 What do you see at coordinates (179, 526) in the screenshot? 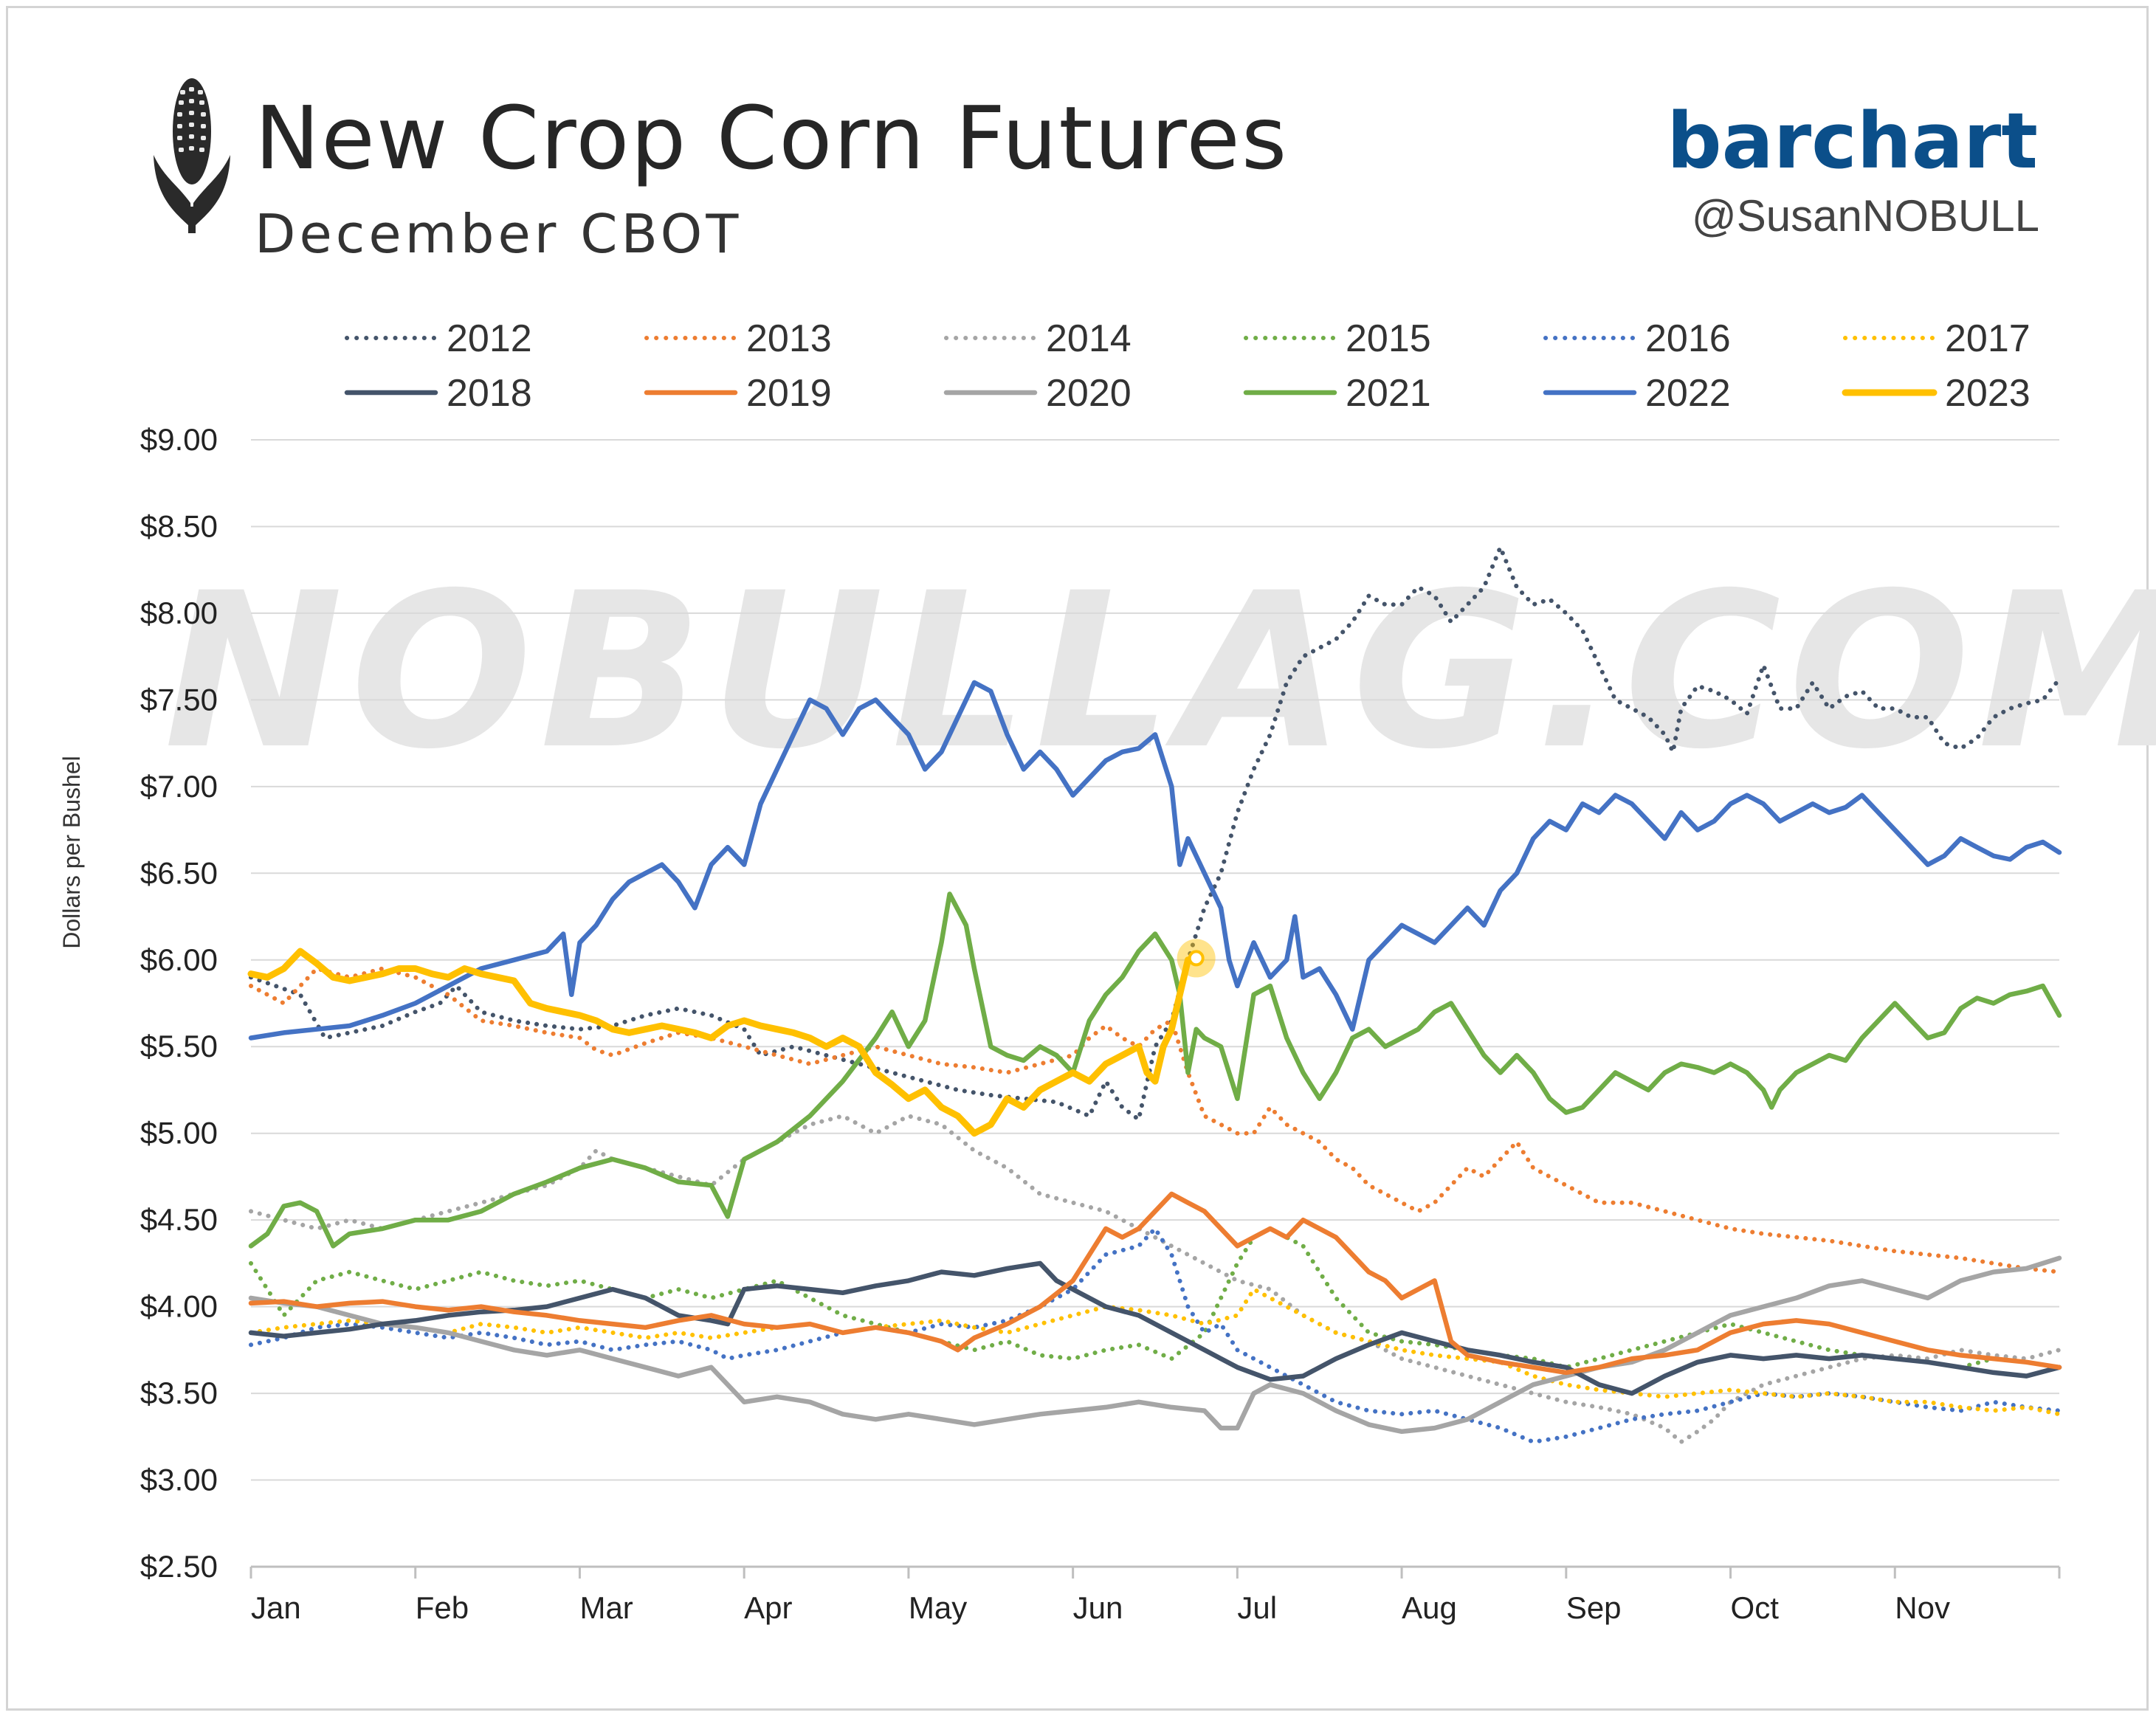
I see `y-tick-label: $8.50` at bounding box center [179, 526].